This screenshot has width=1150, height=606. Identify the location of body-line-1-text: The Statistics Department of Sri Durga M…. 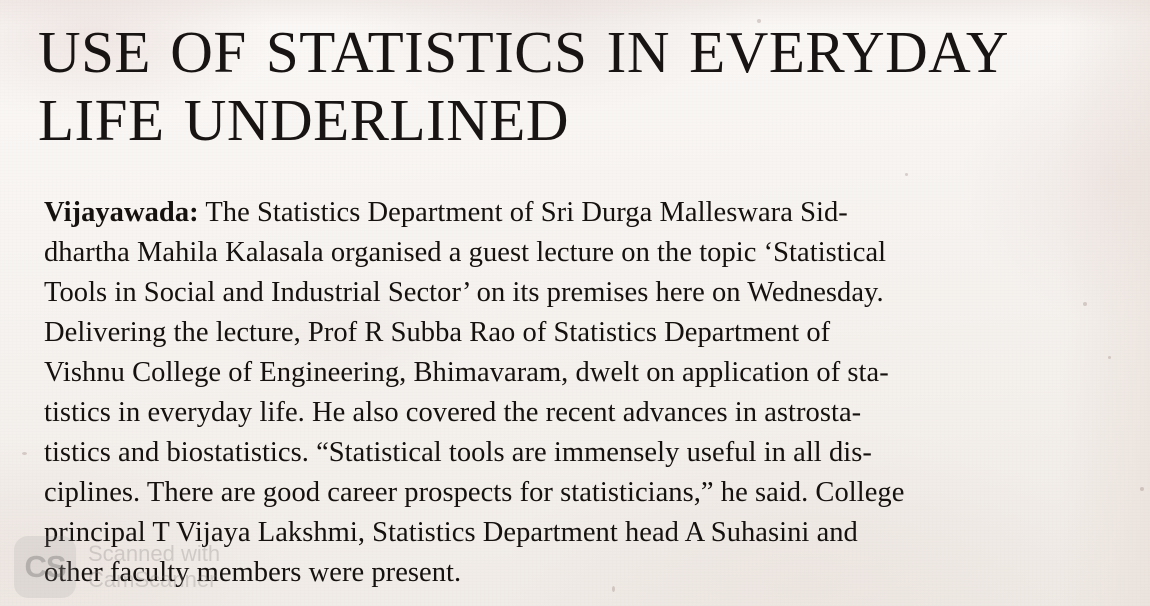
(523, 212).